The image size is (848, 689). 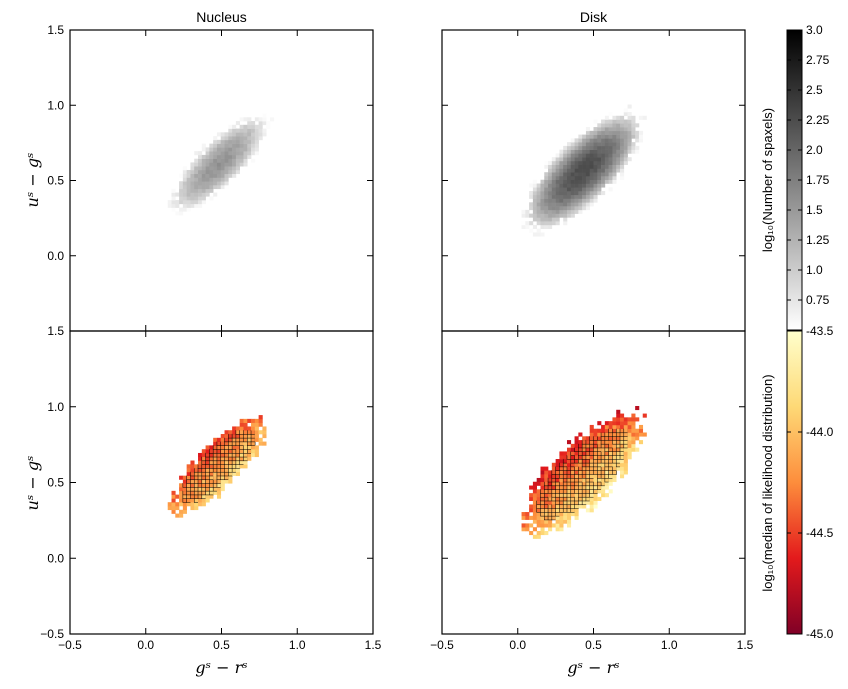 I want to click on ytick-label: 1.0, so click(x=55, y=105).